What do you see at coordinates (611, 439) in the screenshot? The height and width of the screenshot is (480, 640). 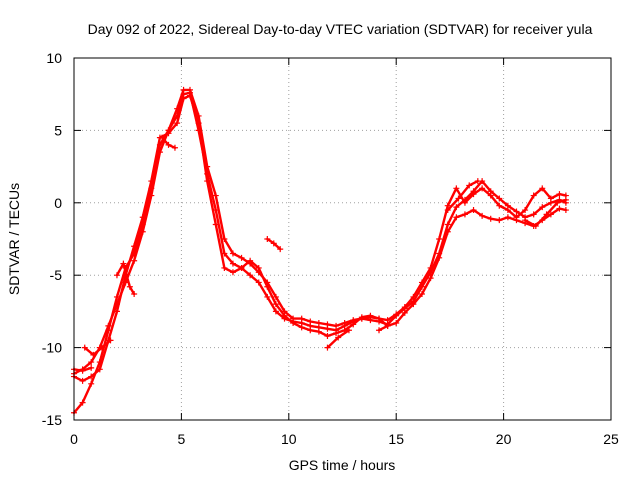 I see `x-tick-label: 25` at bounding box center [611, 439].